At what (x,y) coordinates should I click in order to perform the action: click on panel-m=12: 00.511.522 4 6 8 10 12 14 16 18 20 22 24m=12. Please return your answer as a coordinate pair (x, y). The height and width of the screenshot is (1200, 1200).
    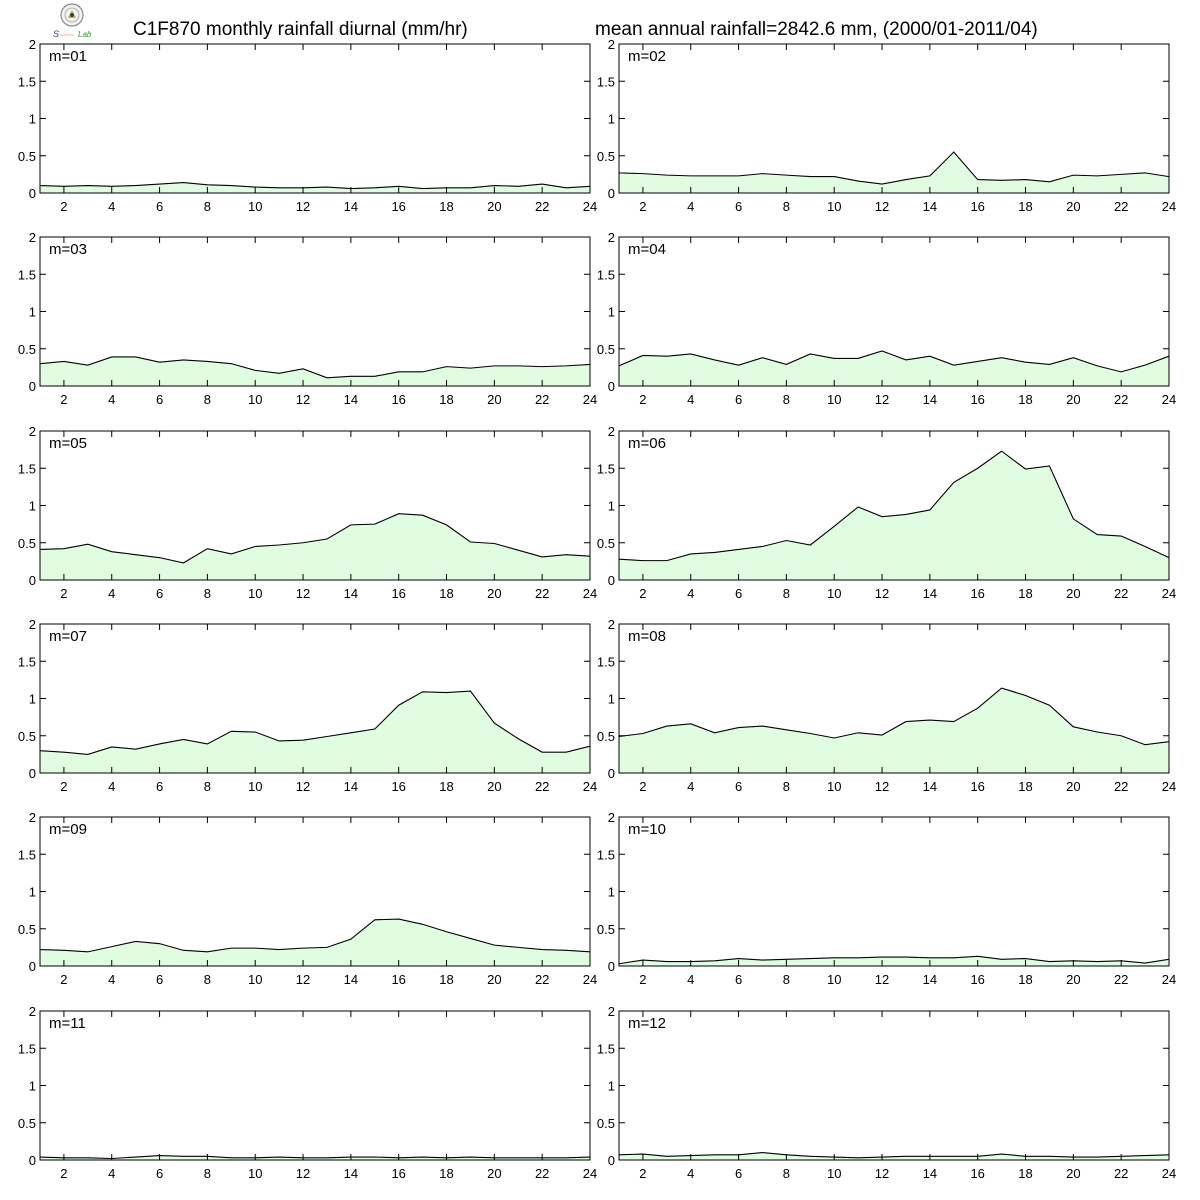
    Looking at the image, I should click on (886, 1092).